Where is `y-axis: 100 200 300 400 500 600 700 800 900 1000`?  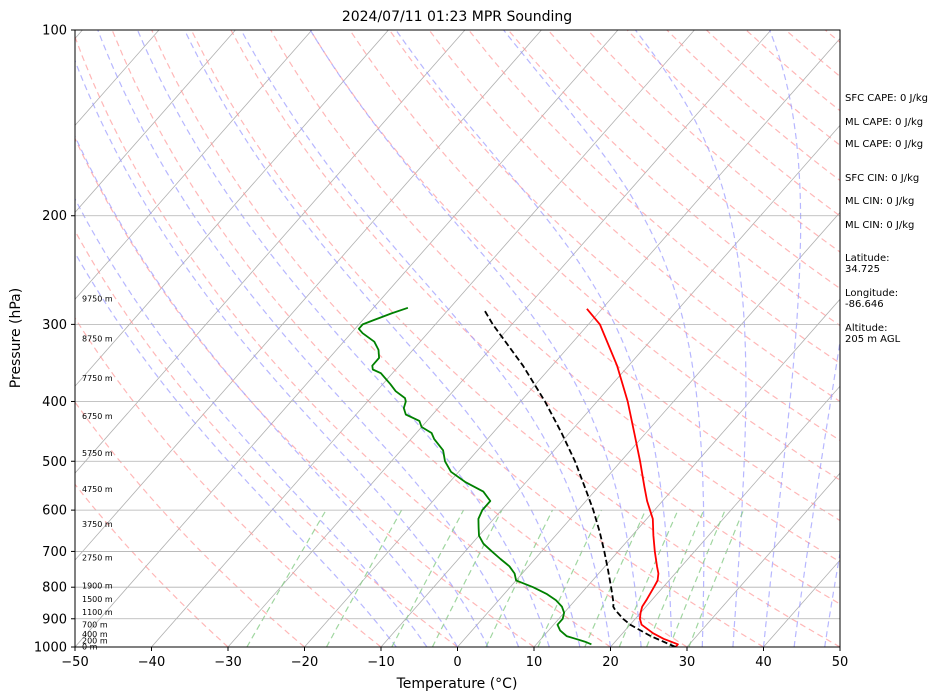 y-axis: 100 200 300 400 500 600 700 800 900 1000 is located at coordinates (54, 340).